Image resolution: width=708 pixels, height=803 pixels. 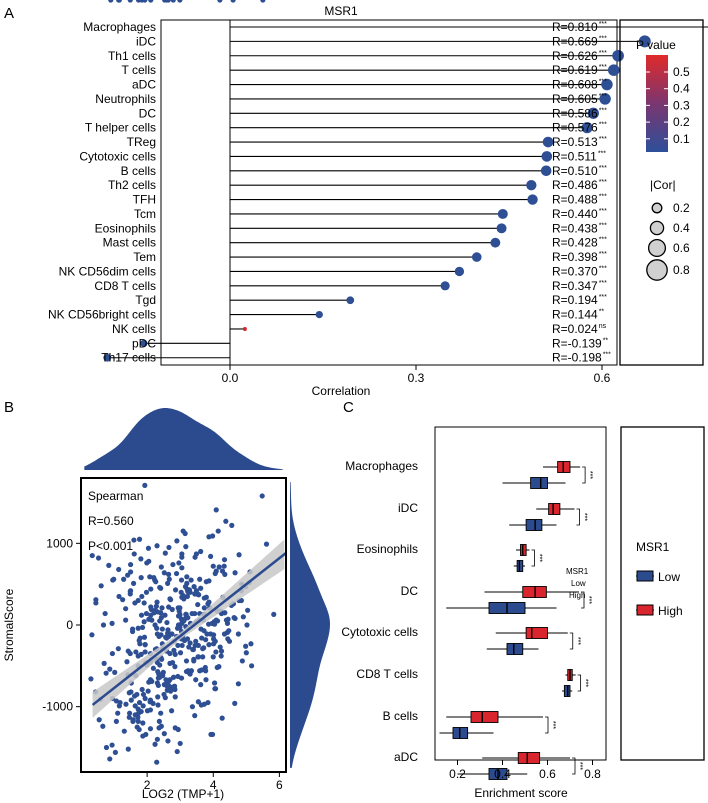 What do you see at coordinates (681, 105) in the screenshot?
I see `colorbar-tick-label: 0.3` at bounding box center [681, 105].